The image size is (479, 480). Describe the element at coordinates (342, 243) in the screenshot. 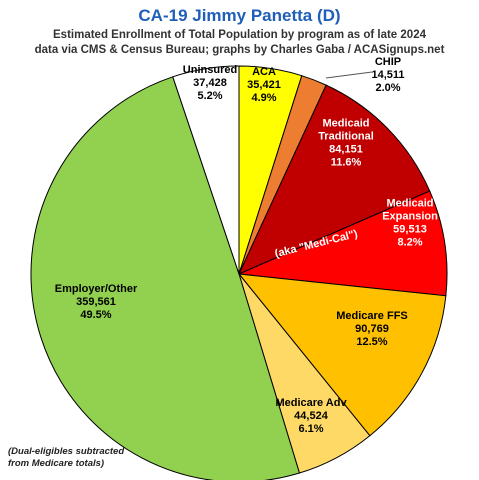

I see `pie-slice-medicaid-expansion` at that location.